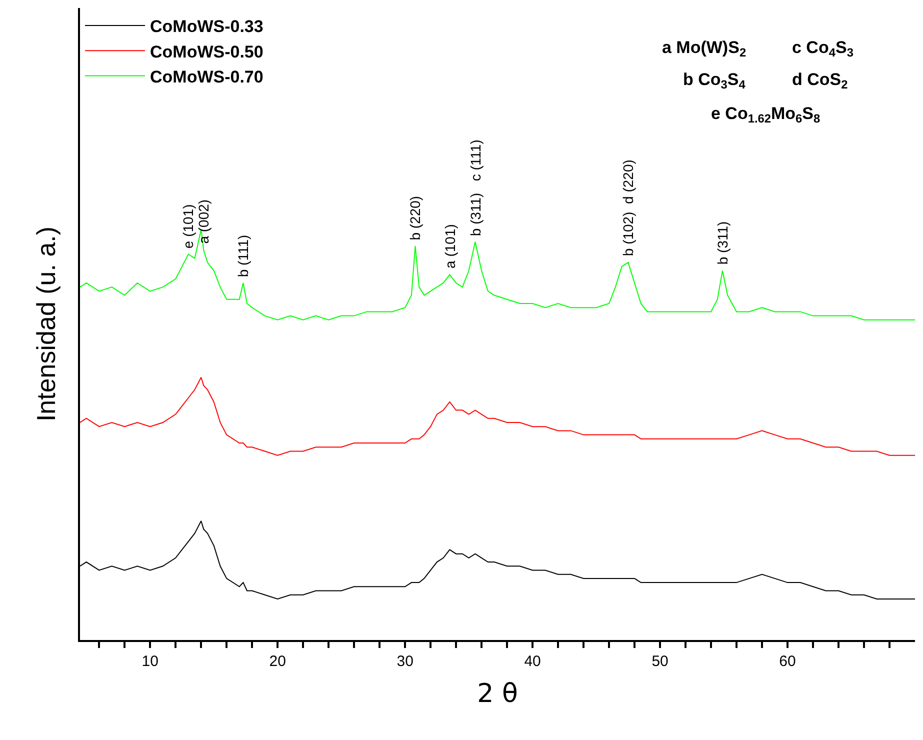  I want to click on text: b Co$_{3}$S$_{4}$, so click(714, 81).